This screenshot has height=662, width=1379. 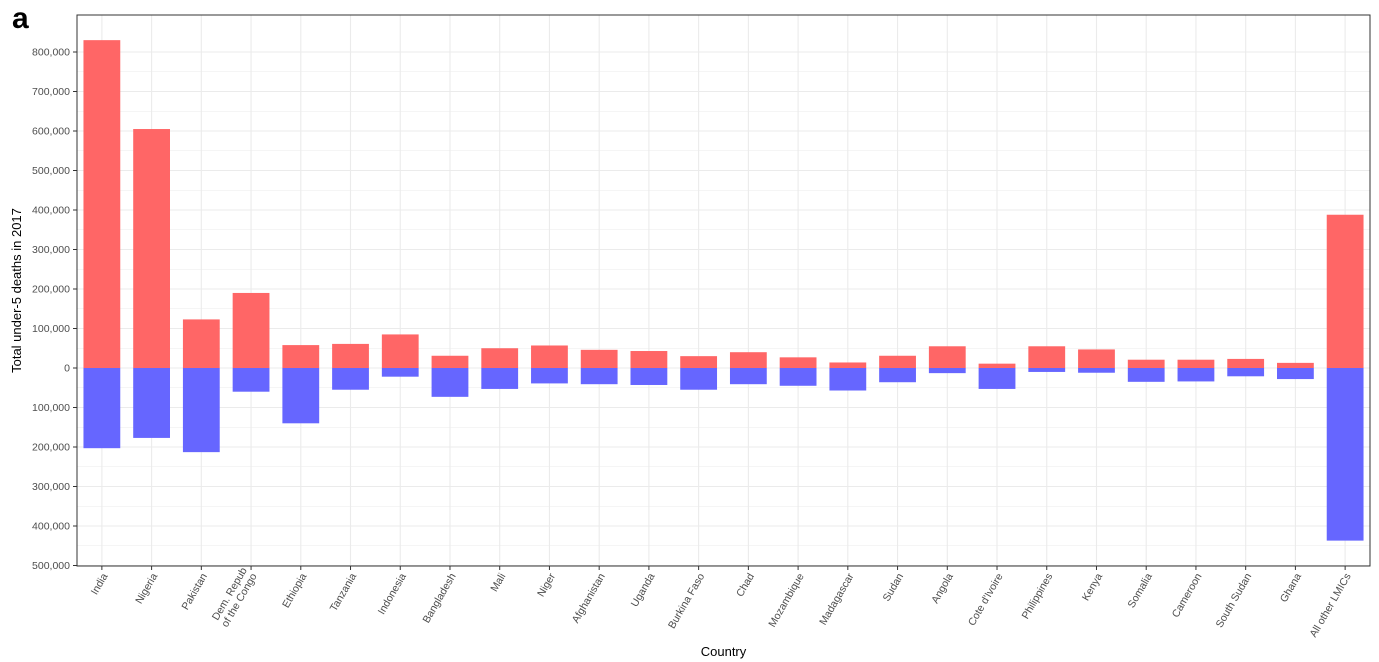 What do you see at coordinates (343, 592) in the screenshot?
I see `x-tick-label: Tanzania` at bounding box center [343, 592].